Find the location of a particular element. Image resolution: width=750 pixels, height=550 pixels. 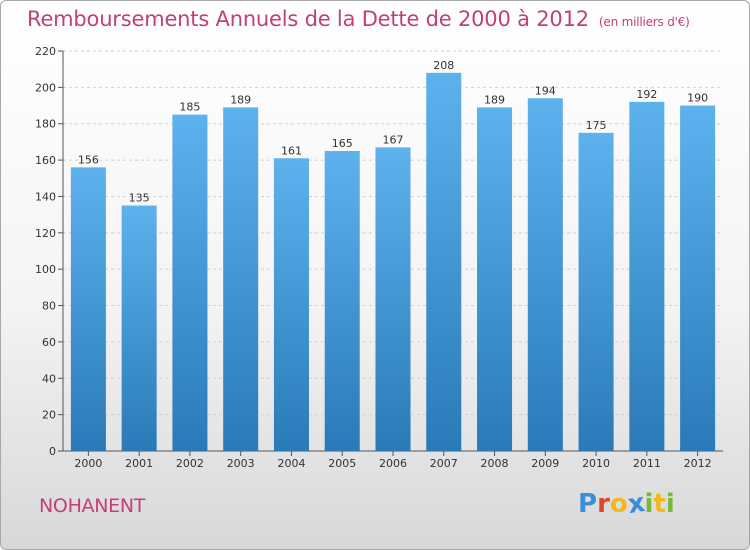

bar-2004 is located at coordinates (291, 305).